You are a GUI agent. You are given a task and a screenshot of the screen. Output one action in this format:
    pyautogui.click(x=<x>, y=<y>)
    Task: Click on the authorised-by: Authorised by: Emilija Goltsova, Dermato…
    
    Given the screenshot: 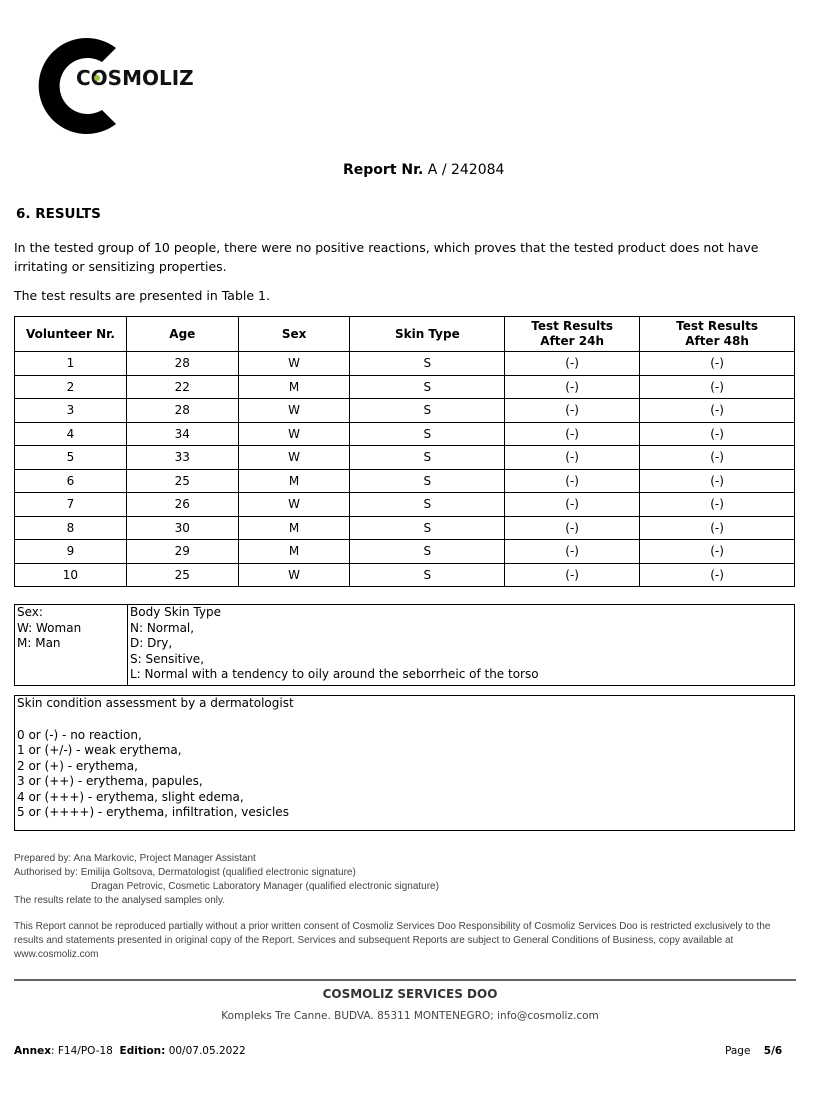 What is the action you would take?
    pyautogui.click(x=185, y=872)
    